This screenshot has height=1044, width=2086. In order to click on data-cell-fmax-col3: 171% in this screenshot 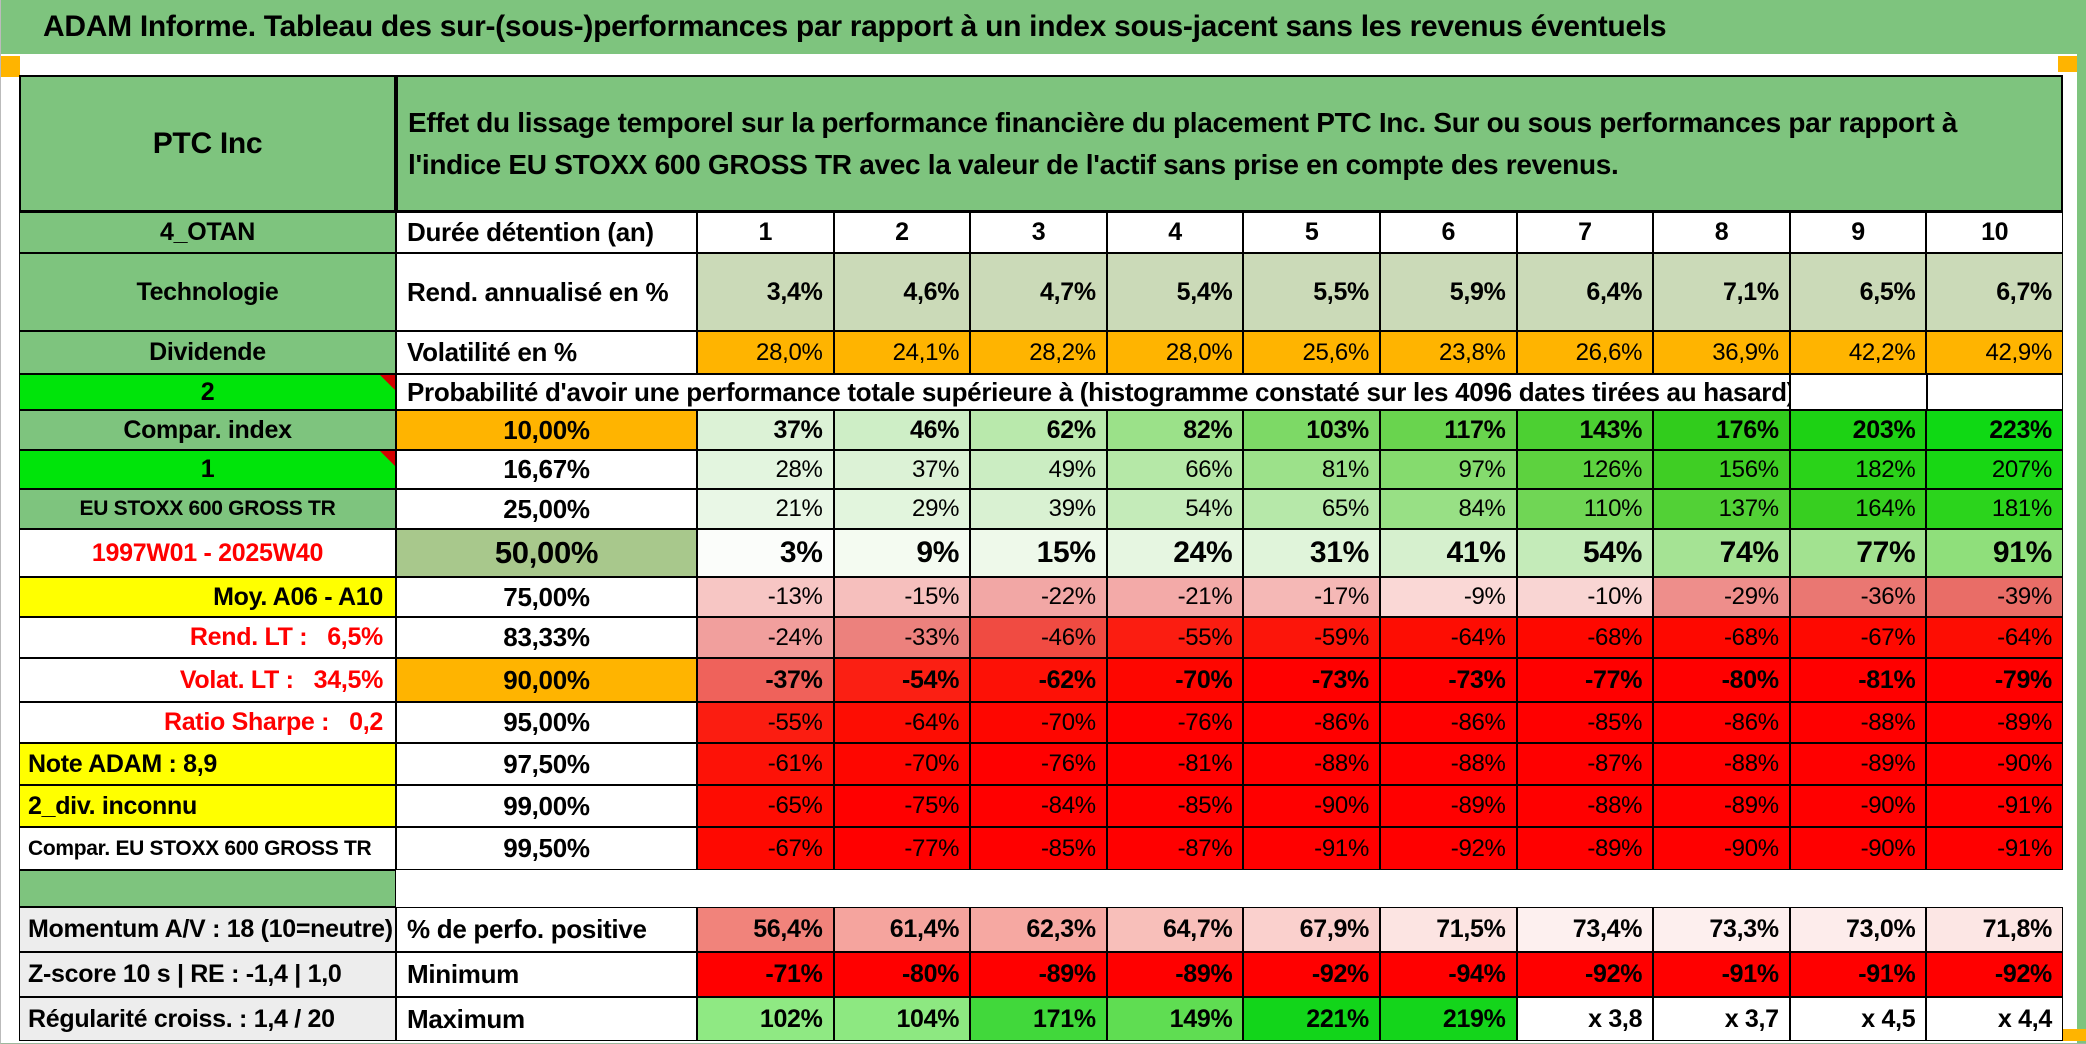, I will do `click(1038, 1019)`.